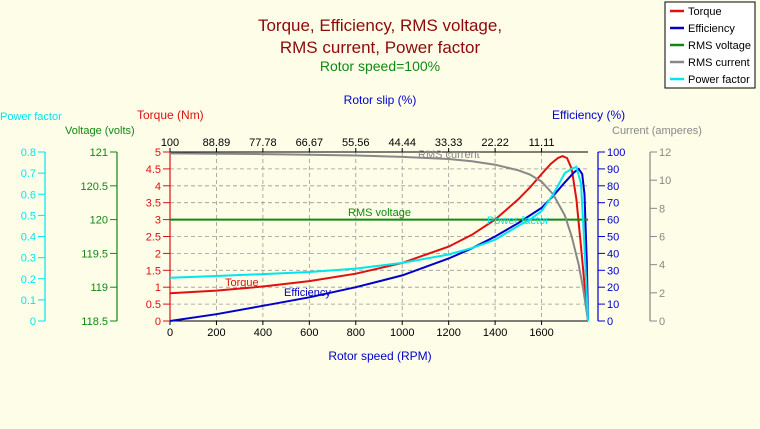 The image size is (760, 429). I want to click on torque-tick-label: 1, so click(158, 288).